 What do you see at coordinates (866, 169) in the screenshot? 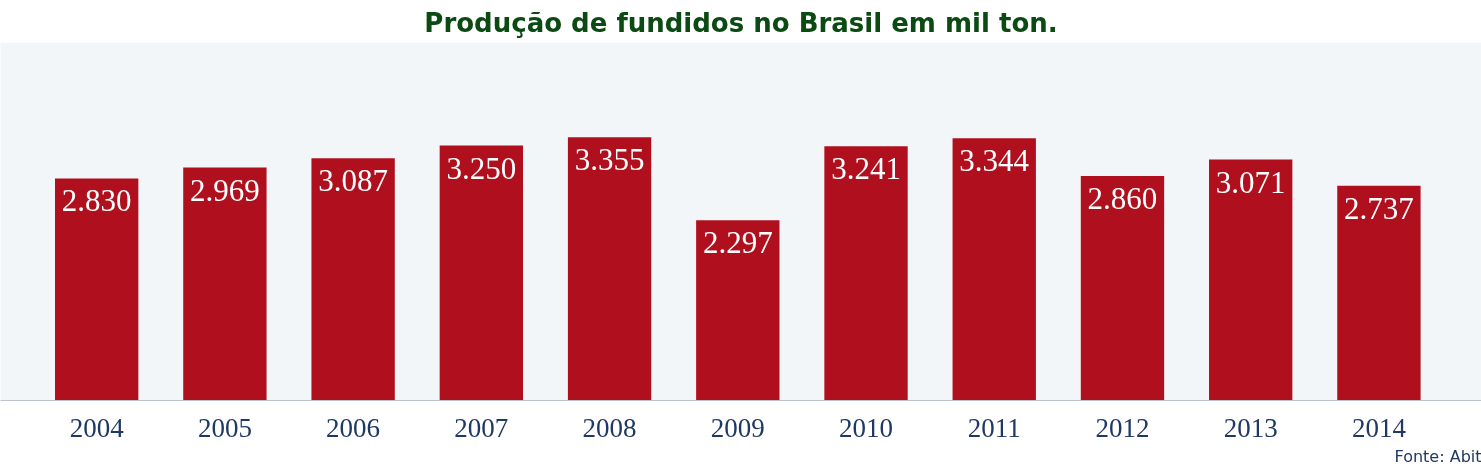
I see `data-label: 3.241` at bounding box center [866, 169].